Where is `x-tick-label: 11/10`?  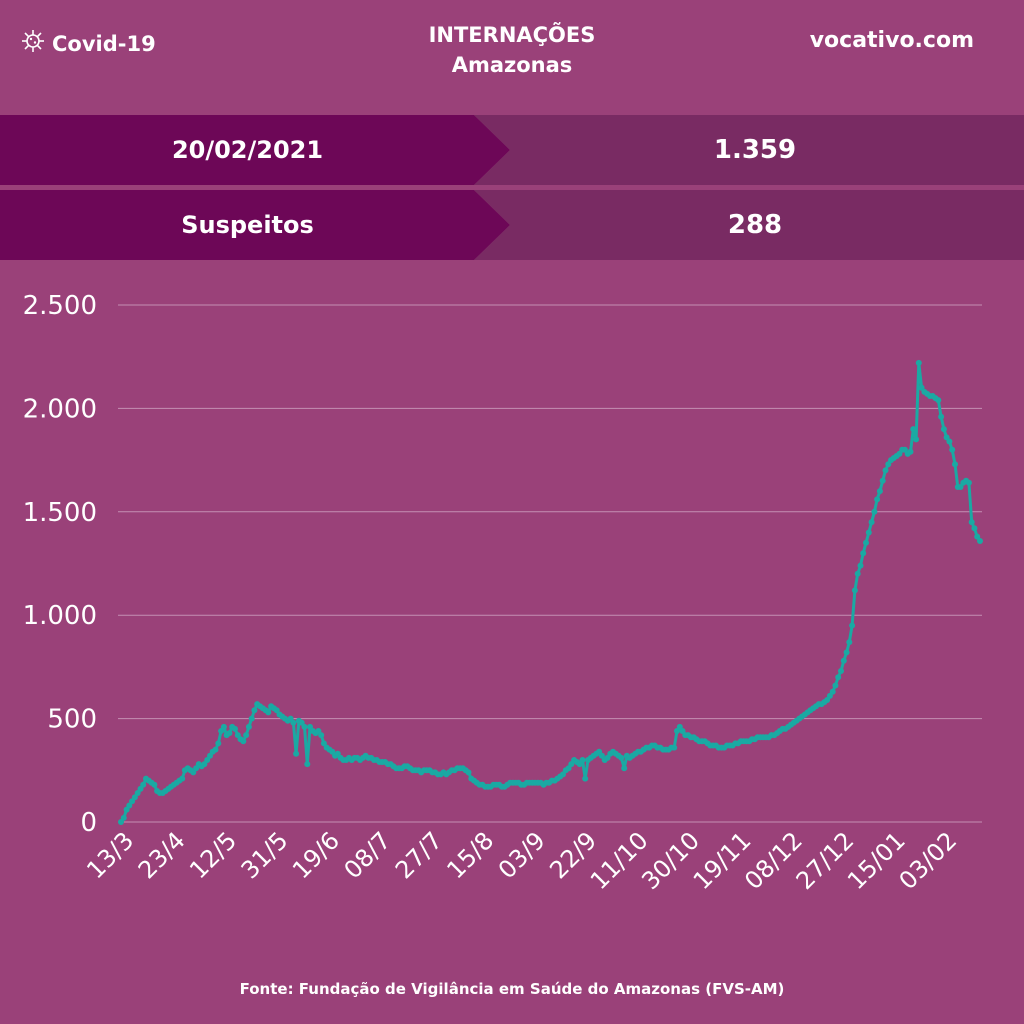 x-tick-label: 11/10 is located at coordinates (619, 860).